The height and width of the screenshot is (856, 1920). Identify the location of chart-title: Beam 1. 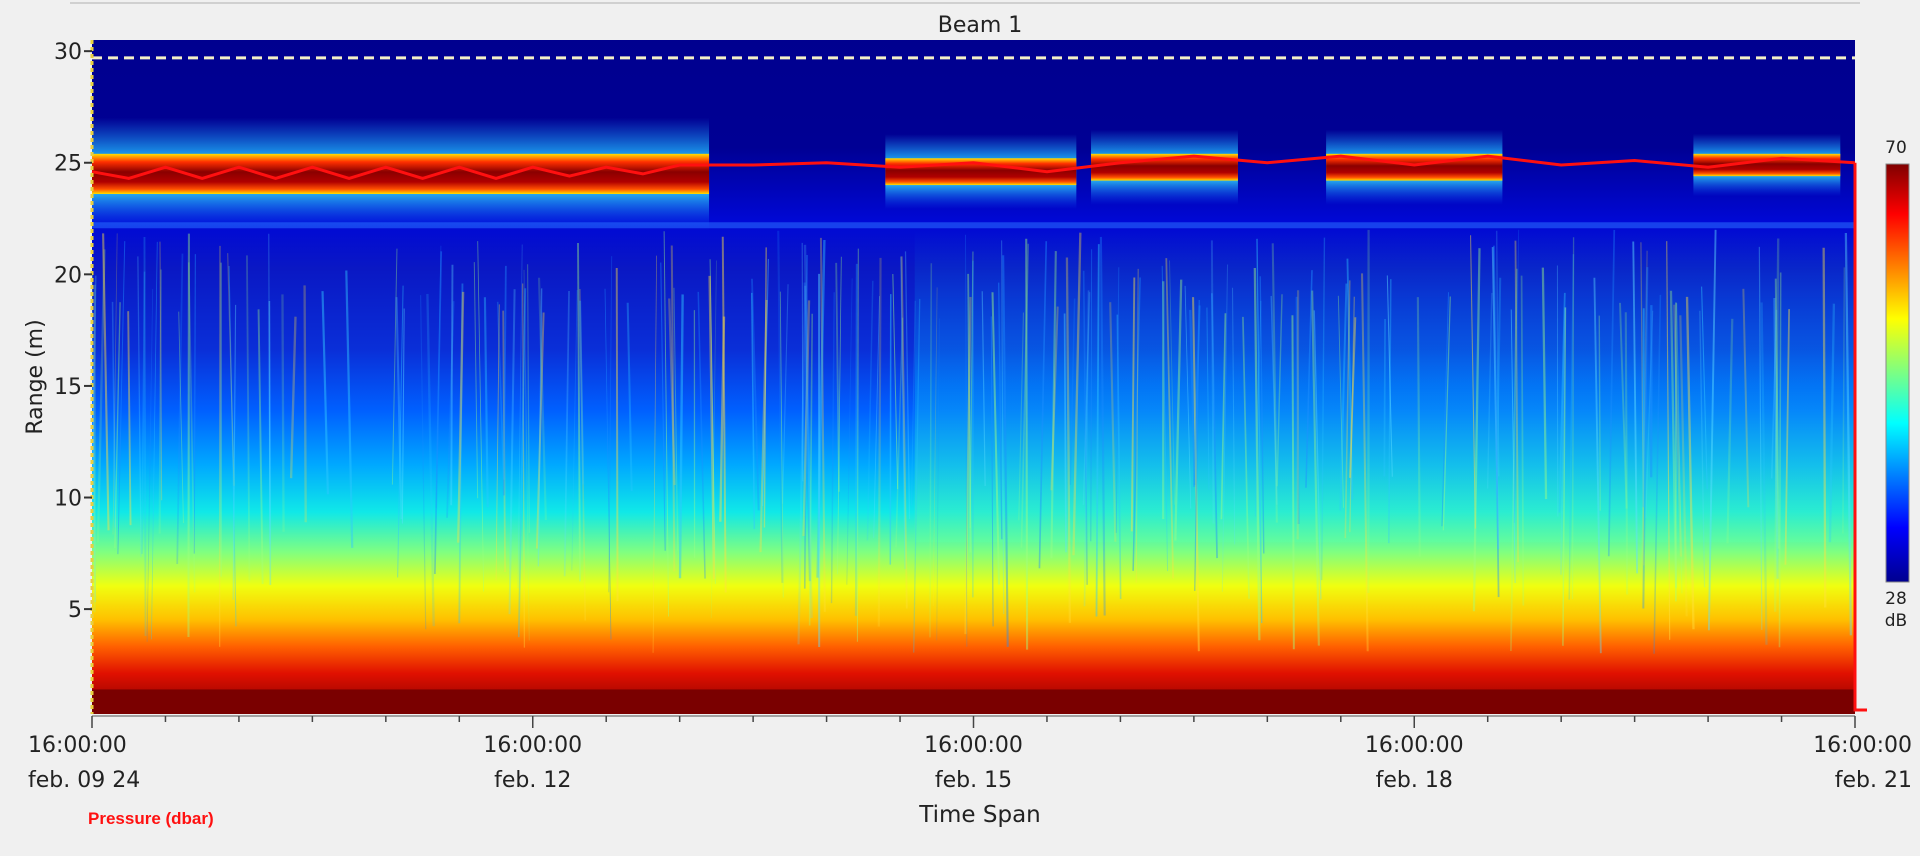
(980, 25).